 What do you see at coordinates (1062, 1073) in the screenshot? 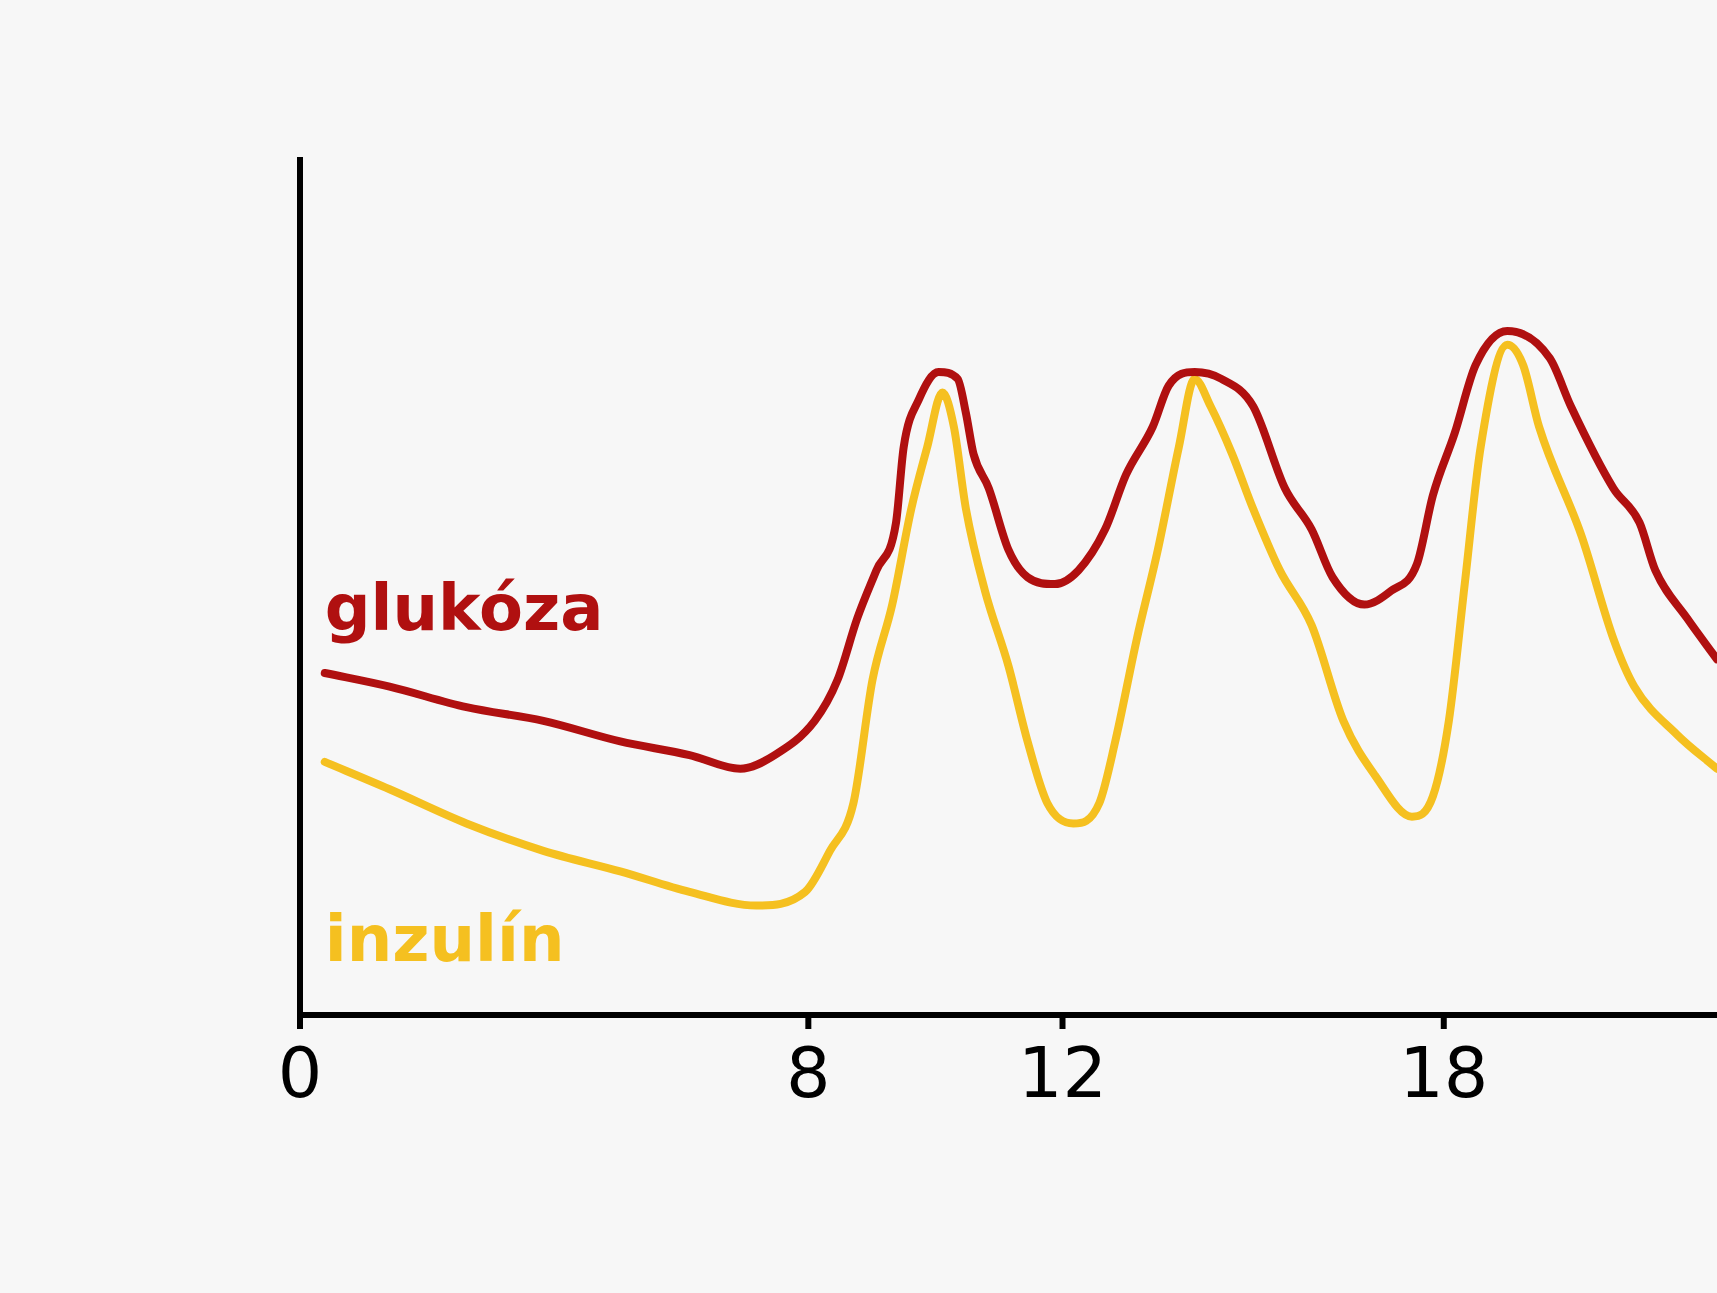
I see `x-tick-label: 12` at bounding box center [1062, 1073].